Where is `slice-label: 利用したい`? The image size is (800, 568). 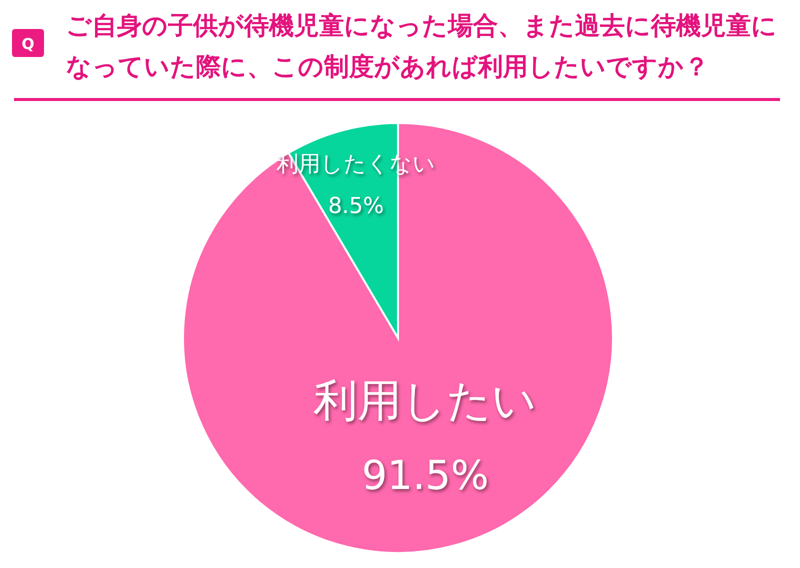
slice-label: 利用したい is located at coordinates (425, 400).